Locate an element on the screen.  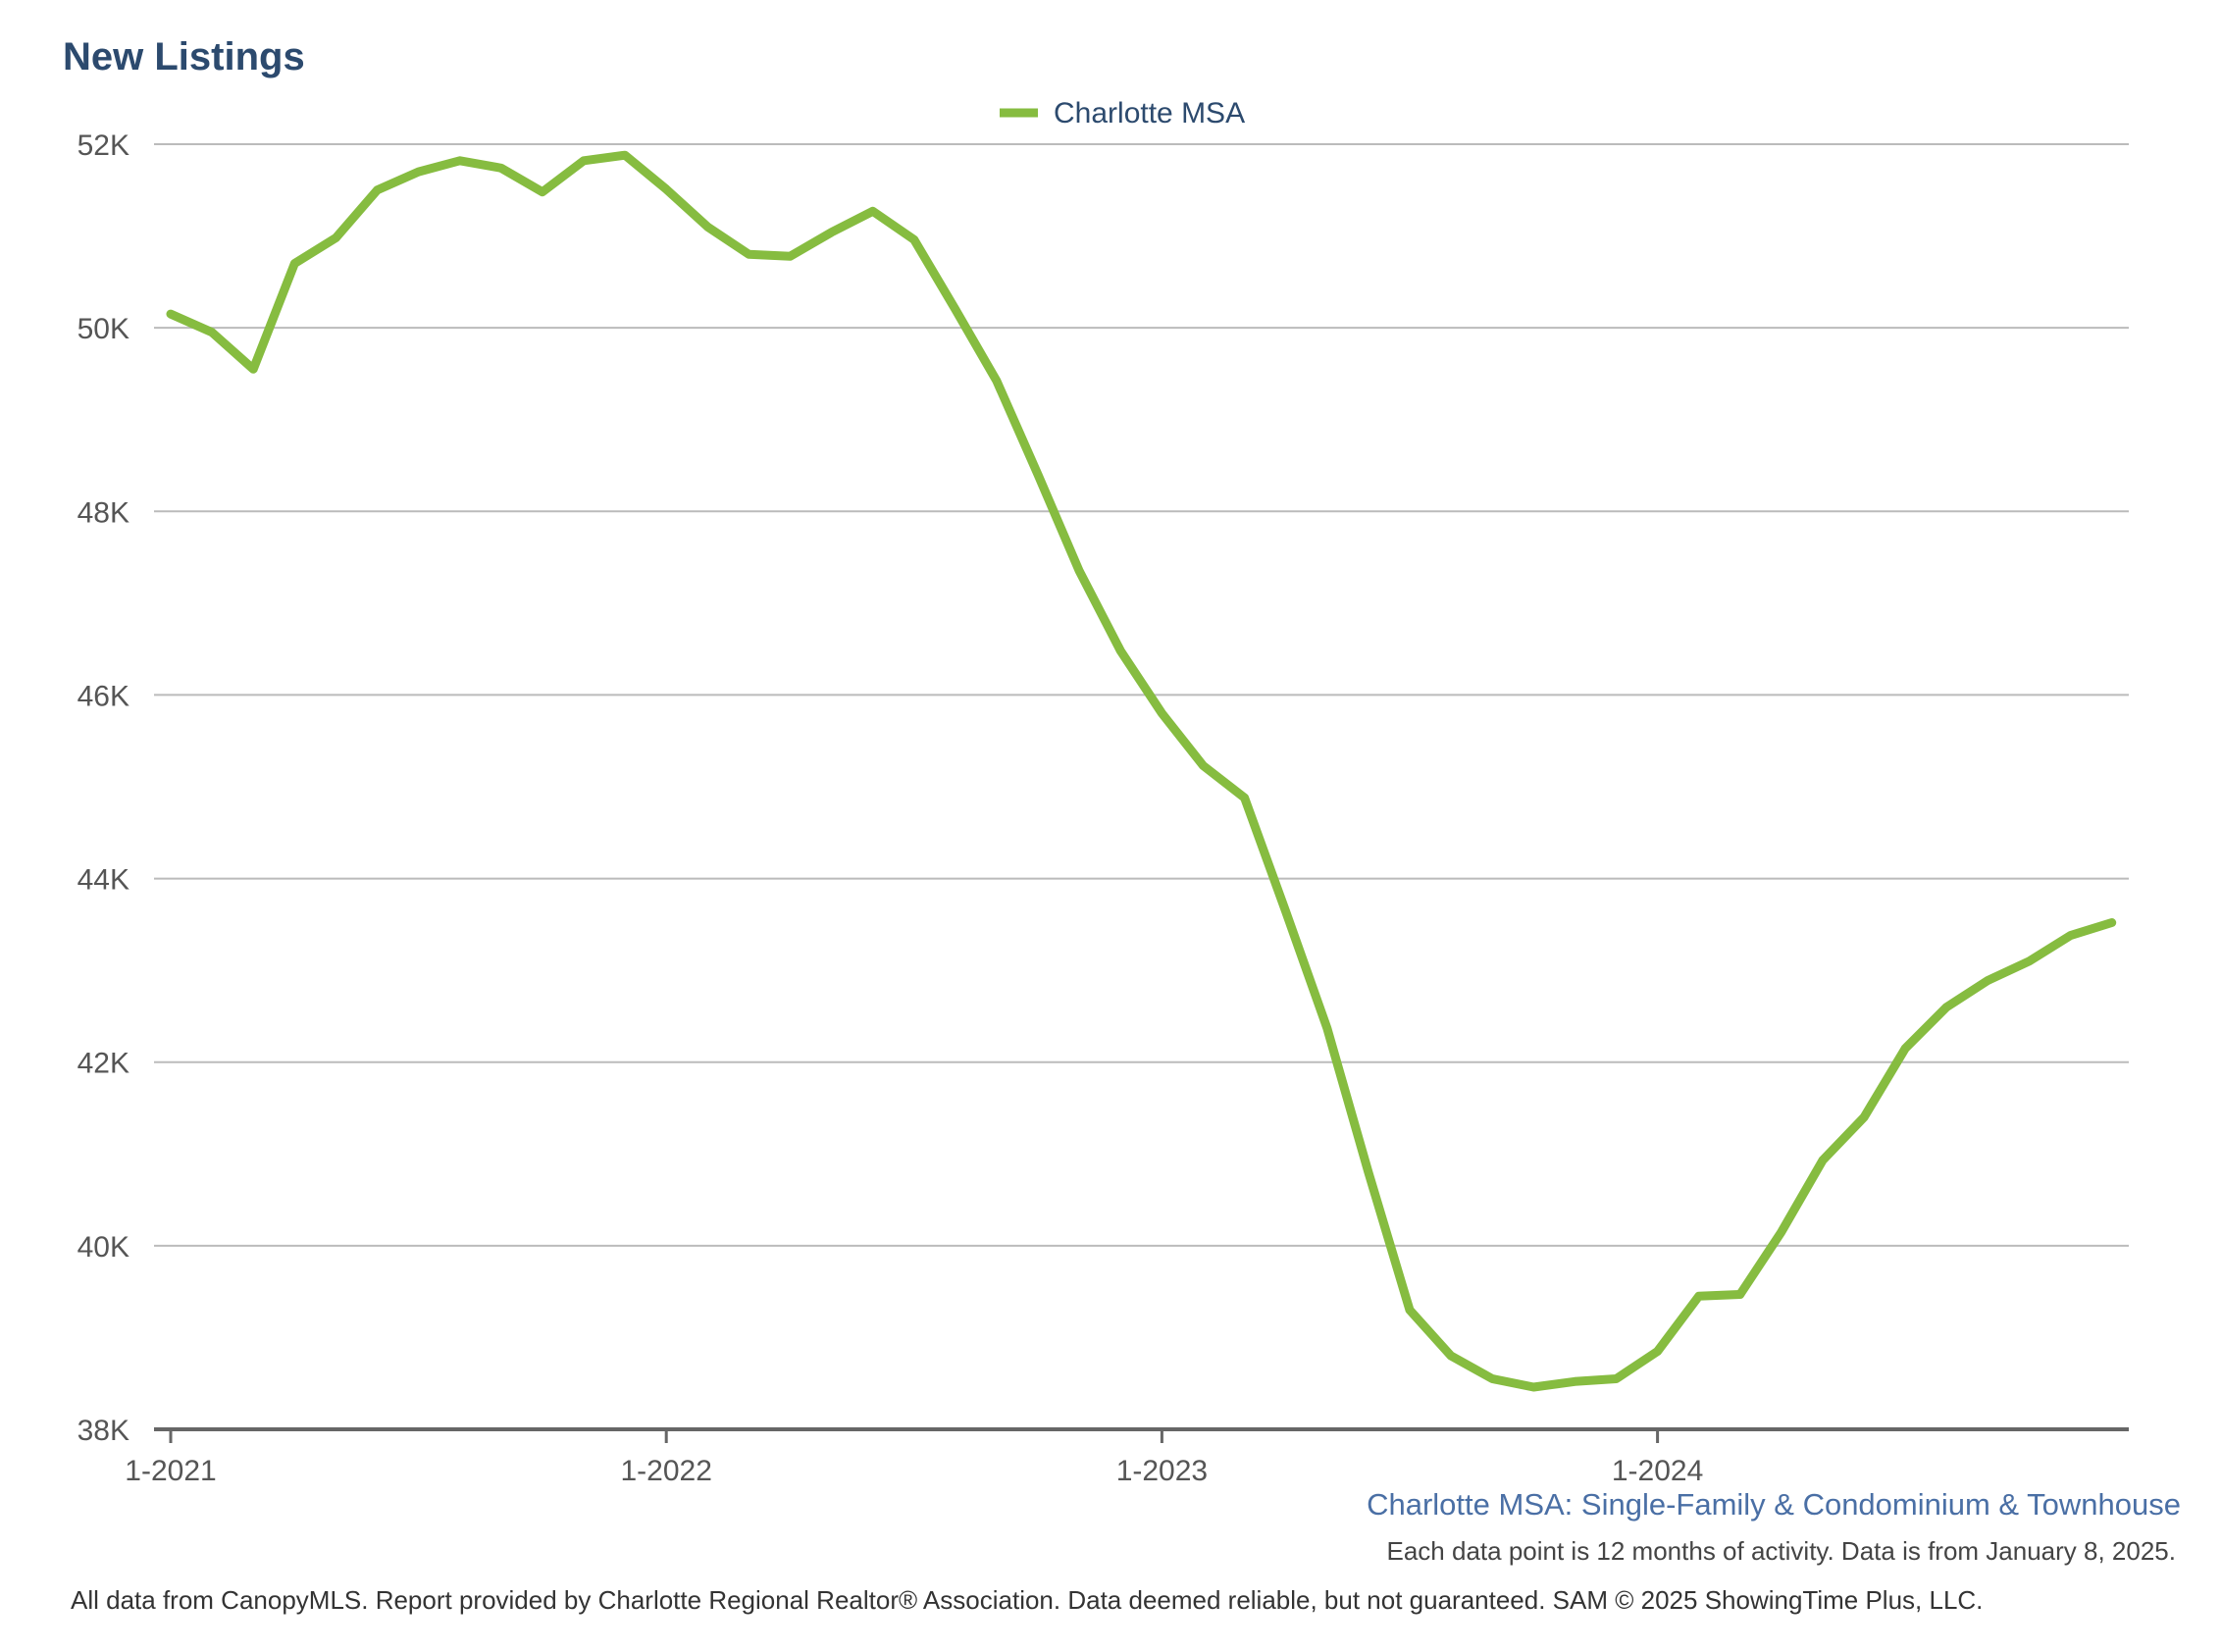
x-axis-ticks: 1-2021 1-2022 1-2023 1-2024 is located at coordinates (914, 1458).